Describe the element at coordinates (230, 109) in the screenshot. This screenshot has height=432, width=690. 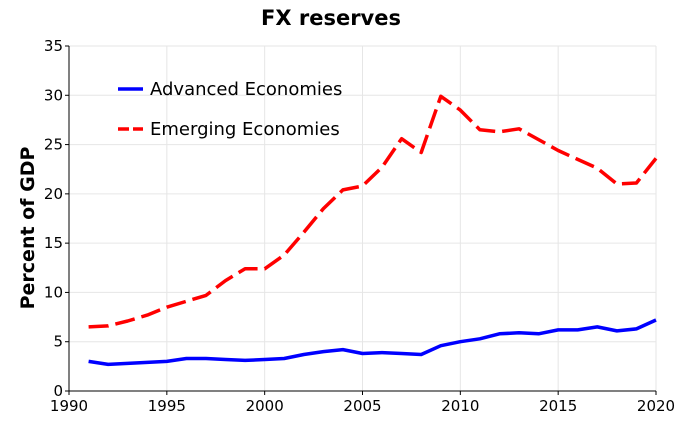
I see `legend: Advanced Economies Emerging Economies` at that location.